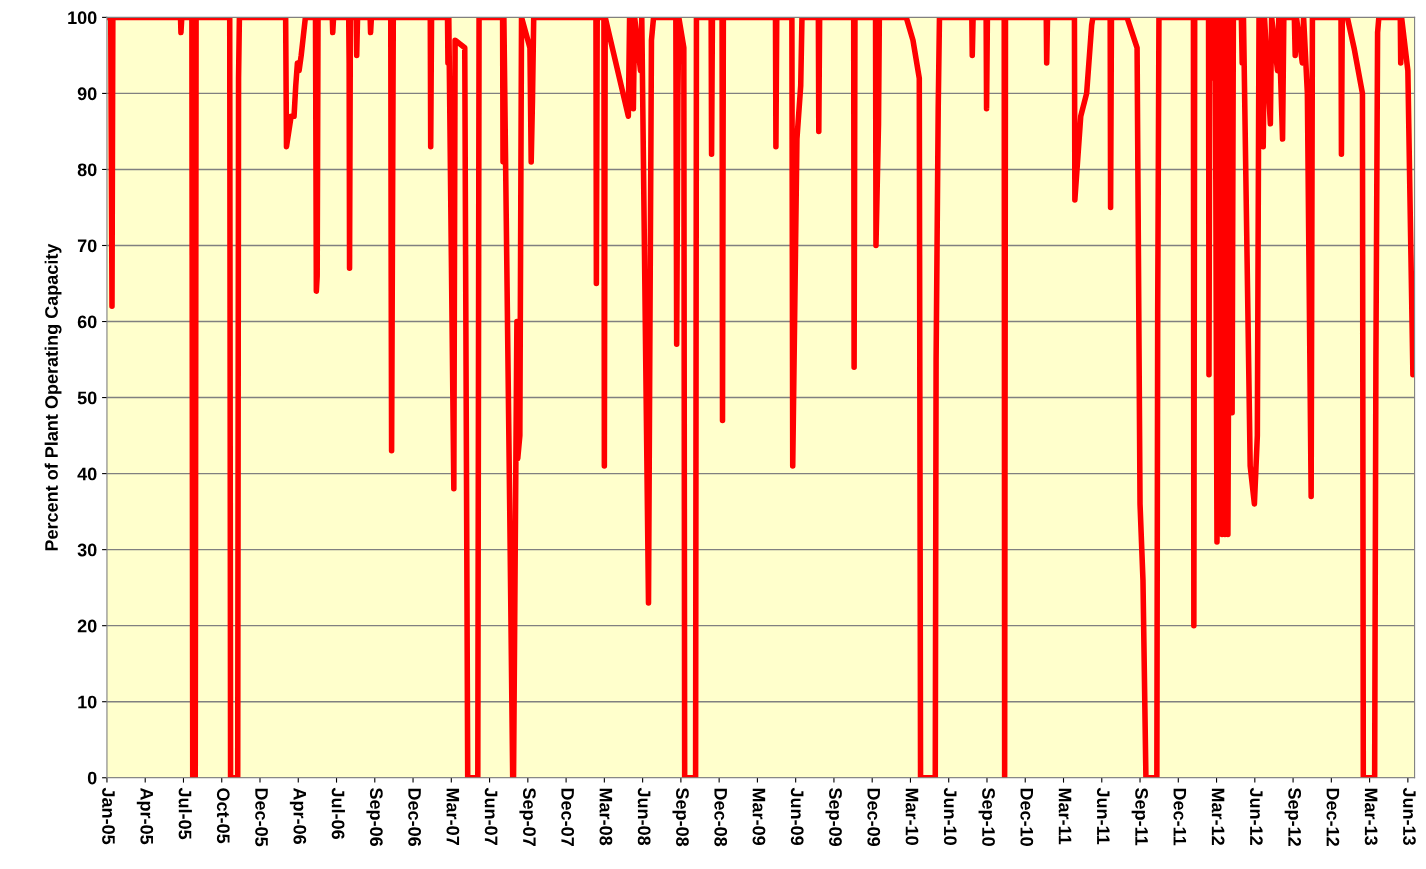  I want to click on x-tick-label: Mar-10, so click(912, 816).